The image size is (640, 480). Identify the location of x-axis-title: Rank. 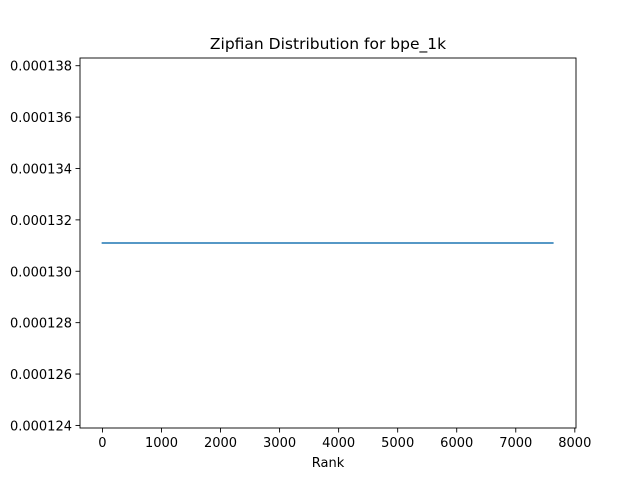
(328, 463).